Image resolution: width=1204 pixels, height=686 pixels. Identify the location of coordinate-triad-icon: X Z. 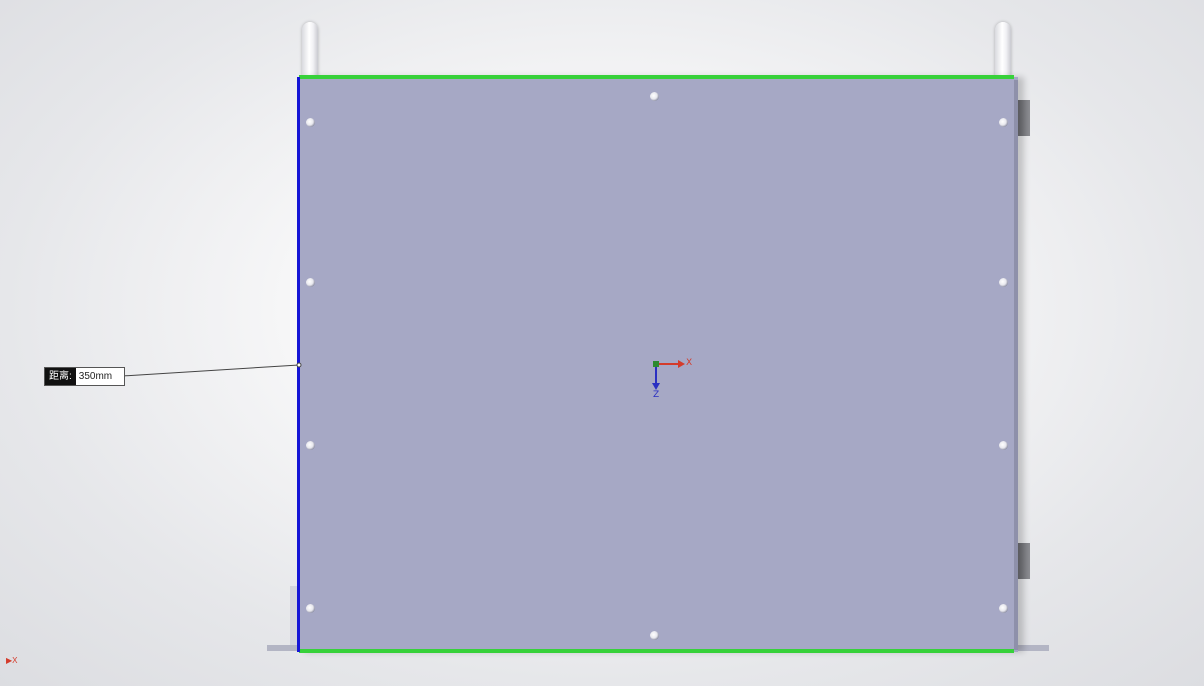
(673, 380).